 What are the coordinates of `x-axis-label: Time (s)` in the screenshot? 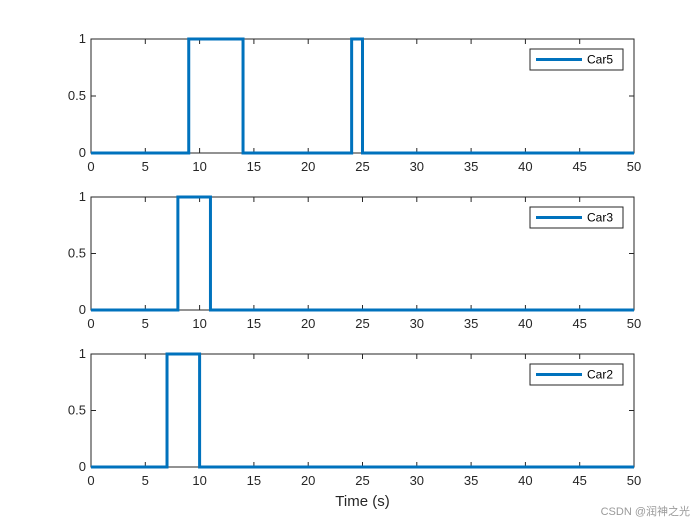 It's located at (362, 501).